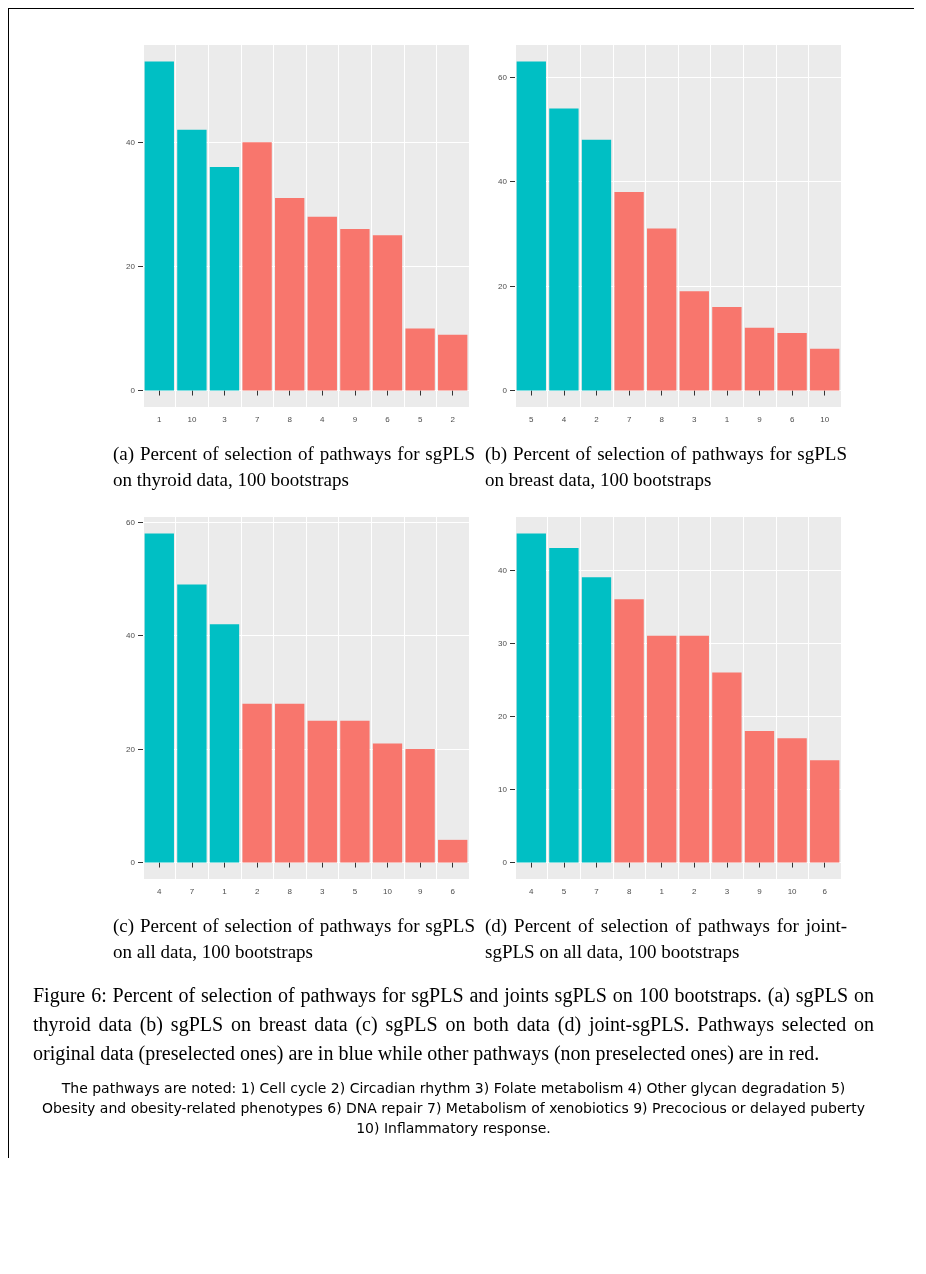 This screenshot has height=1274, width=926. Describe the element at coordinates (294, 467) in the screenshot. I see `text: (a) Percent of selection of pathways for sgPLS on thyroid data, 100 bootstraps` at that location.